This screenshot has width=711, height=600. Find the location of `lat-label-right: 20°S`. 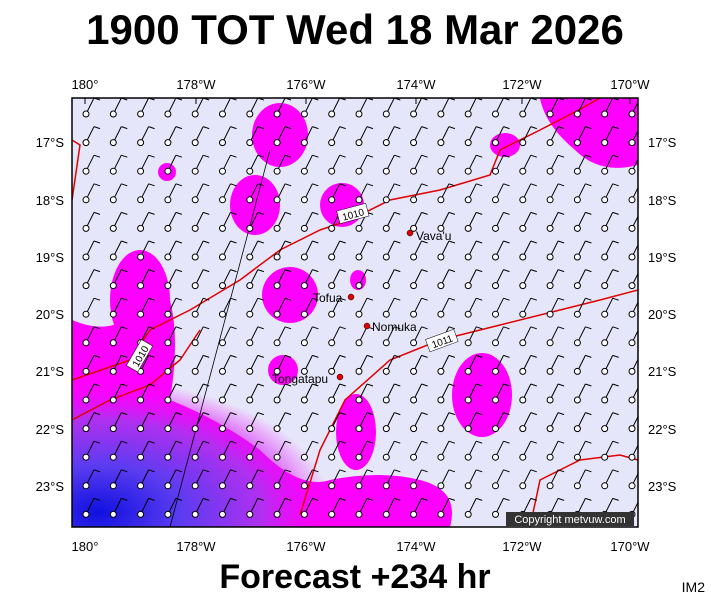

lat-label-right: 20°S is located at coordinates (662, 314).